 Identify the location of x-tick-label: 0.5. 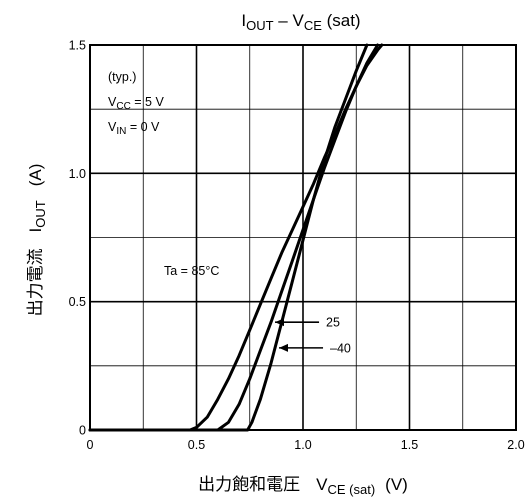
(196, 445).